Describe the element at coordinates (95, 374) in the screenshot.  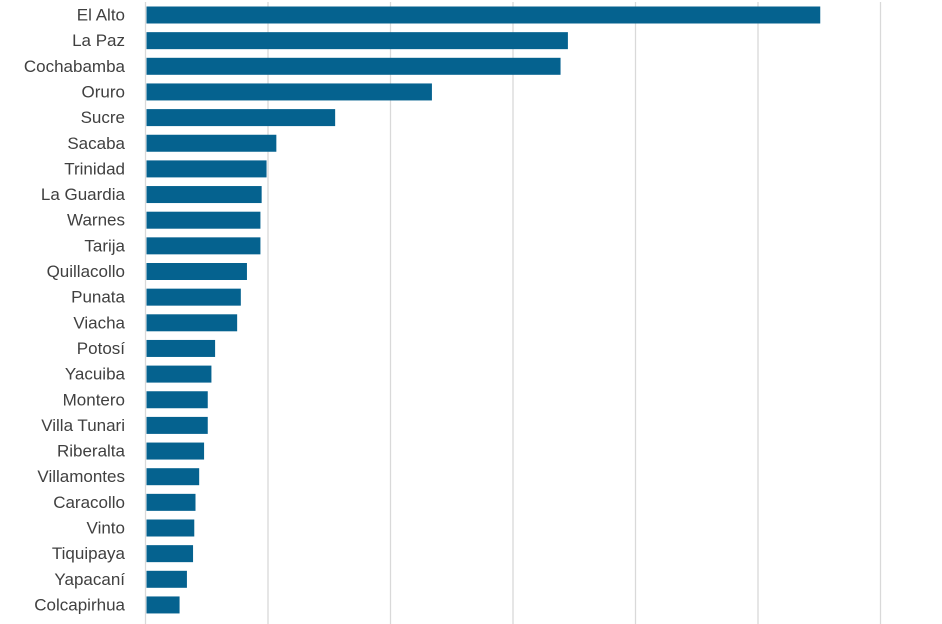
I see `category-label: Yacuiba` at that location.